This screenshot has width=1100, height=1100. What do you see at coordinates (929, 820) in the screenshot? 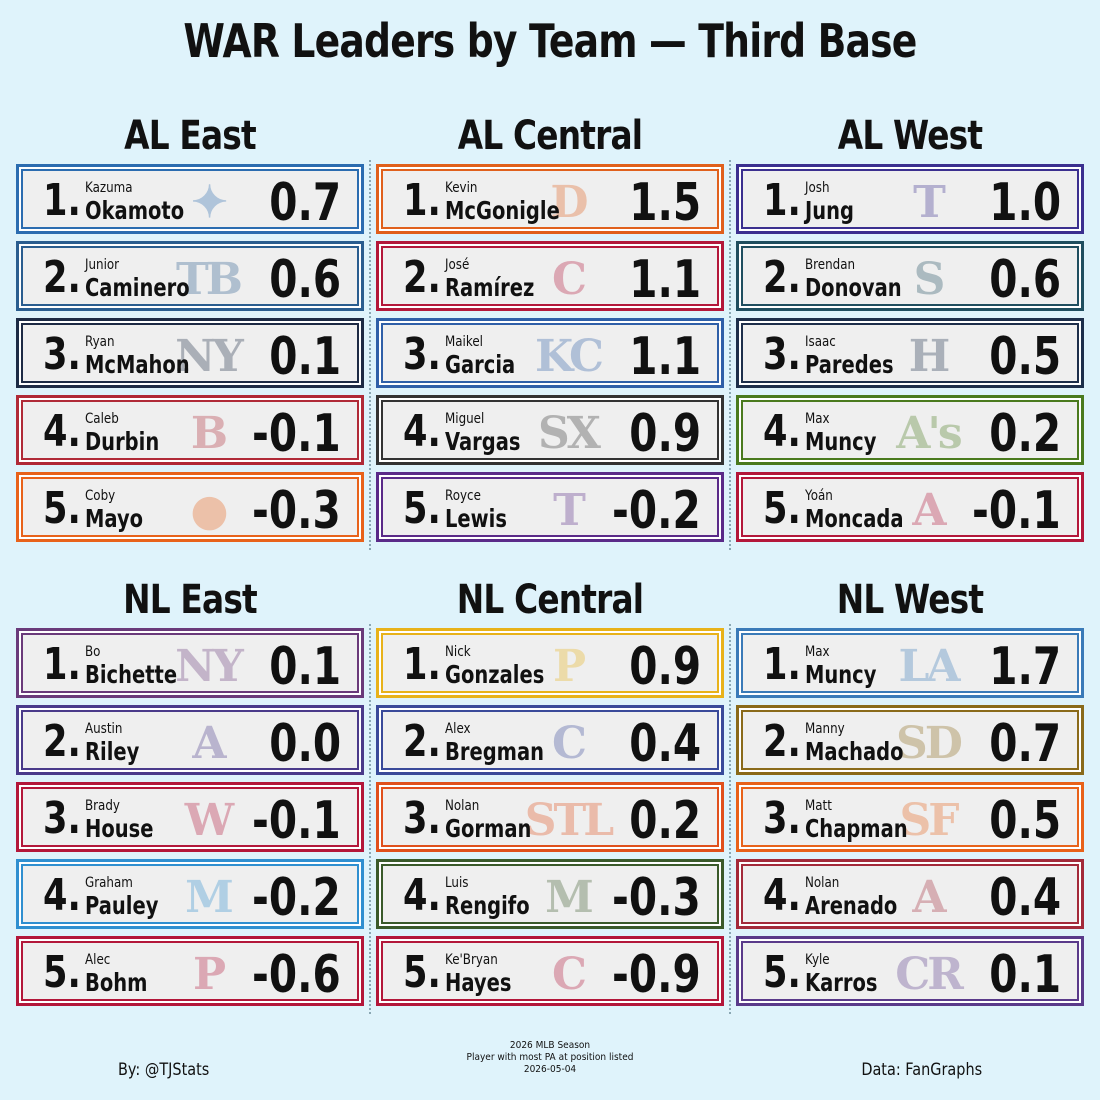
I see `team-logo-icon: SF` at bounding box center [929, 820].